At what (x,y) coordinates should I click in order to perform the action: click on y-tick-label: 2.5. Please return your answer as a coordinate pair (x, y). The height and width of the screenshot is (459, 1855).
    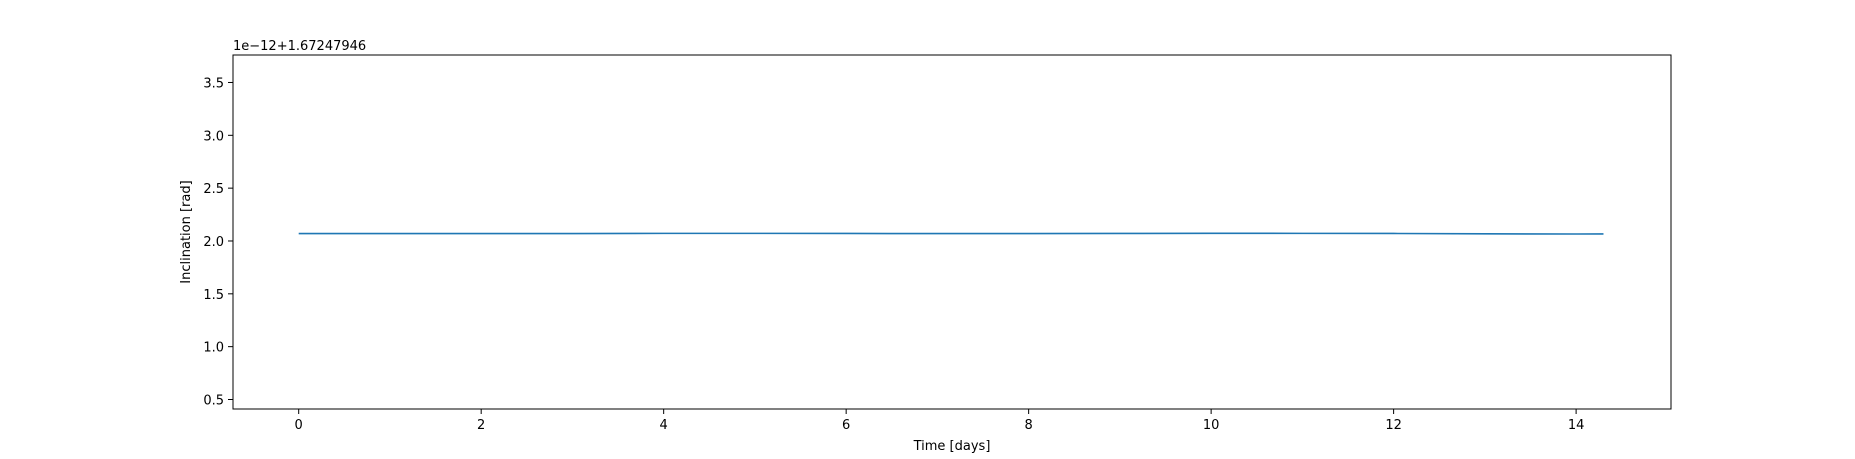
    Looking at the image, I should click on (213, 189).